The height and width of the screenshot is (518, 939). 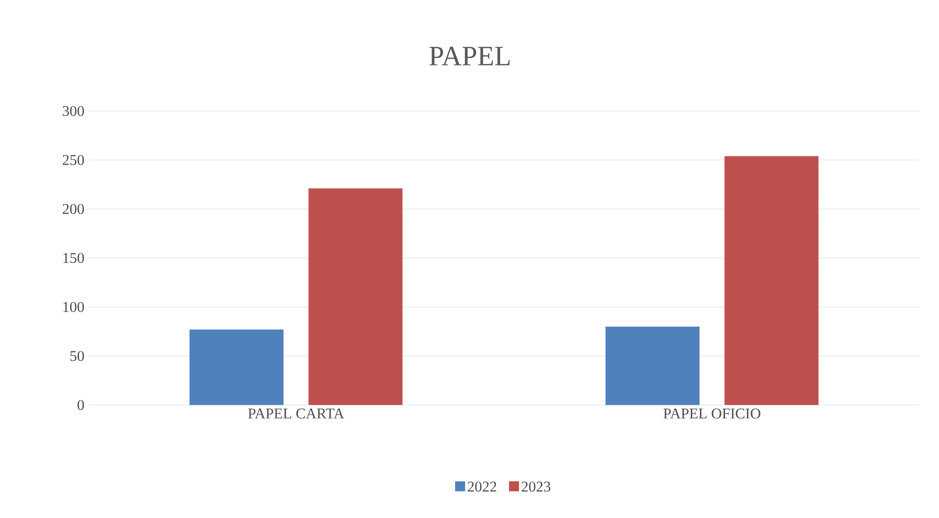 What do you see at coordinates (81, 405) in the screenshot?
I see `y-tick-label: 0` at bounding box center [81, 405].